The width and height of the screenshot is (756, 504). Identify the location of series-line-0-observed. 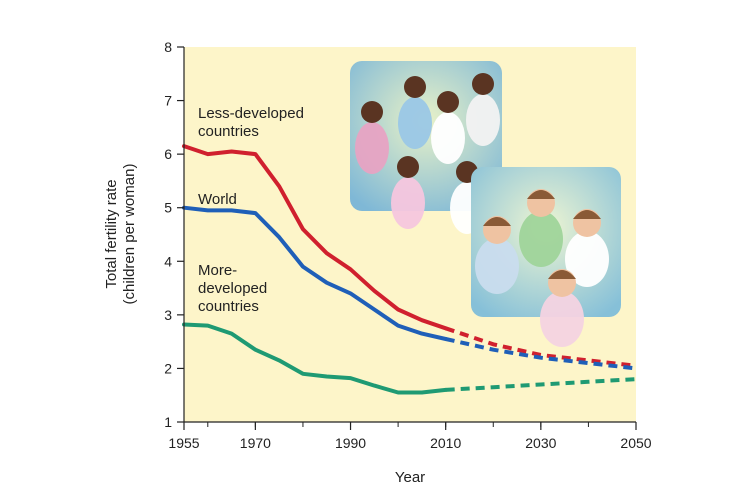
(315, 237).